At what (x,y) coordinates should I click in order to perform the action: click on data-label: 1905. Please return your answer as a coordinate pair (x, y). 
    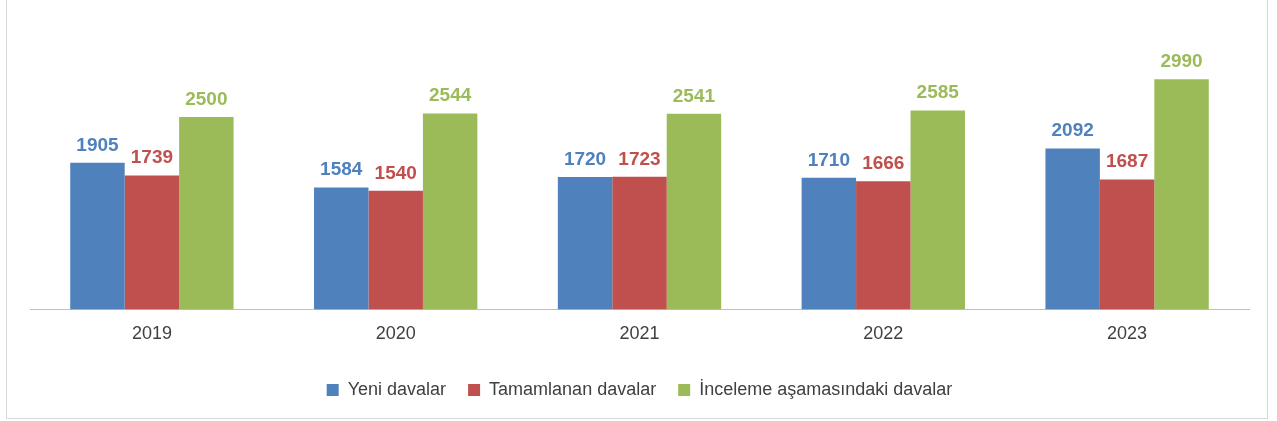
    Looking at the image, I should click on (98, 144).